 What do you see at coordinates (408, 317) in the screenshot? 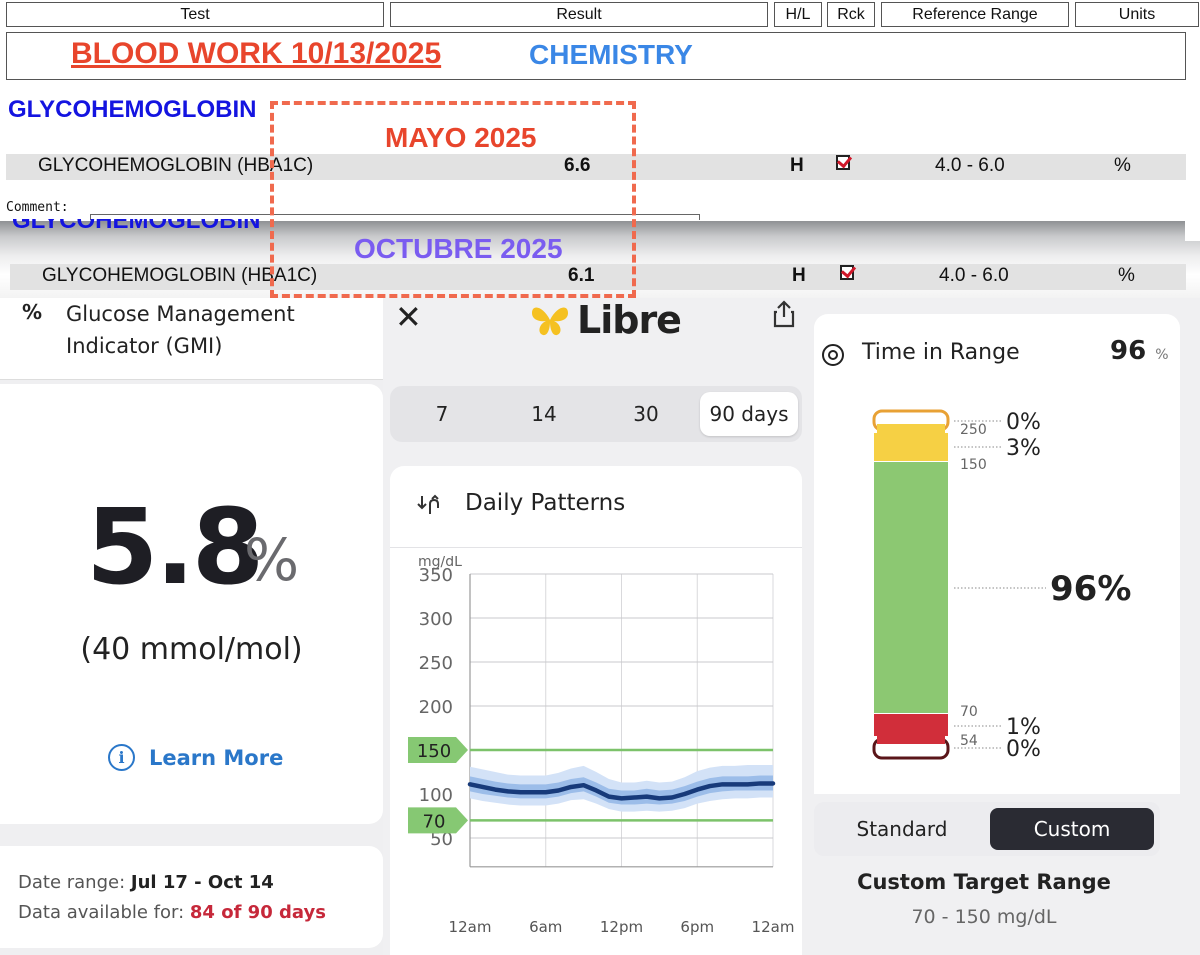
I see `close-icon: ✕` at bounding box center [408, 317].